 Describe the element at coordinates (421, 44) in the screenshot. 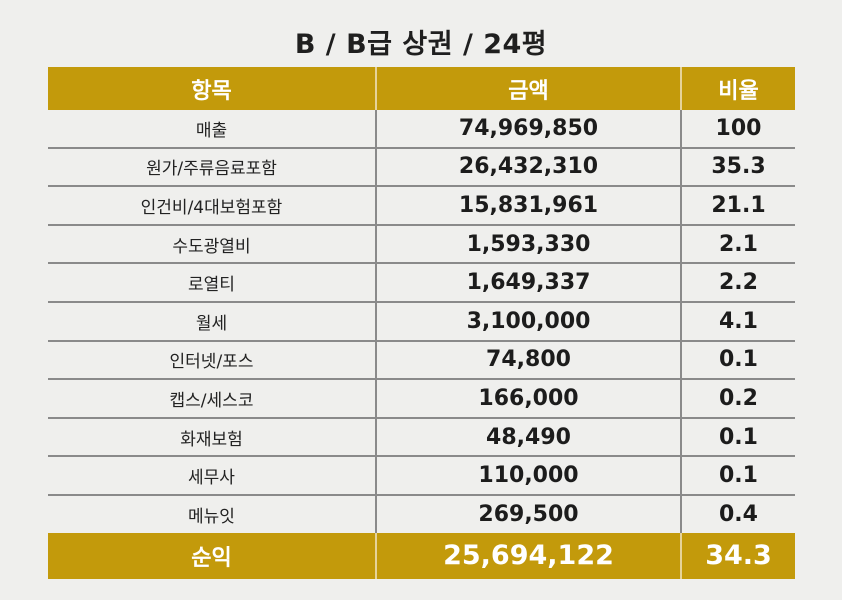

I see `page-title: B / B급 상권 / 24평` at that location.